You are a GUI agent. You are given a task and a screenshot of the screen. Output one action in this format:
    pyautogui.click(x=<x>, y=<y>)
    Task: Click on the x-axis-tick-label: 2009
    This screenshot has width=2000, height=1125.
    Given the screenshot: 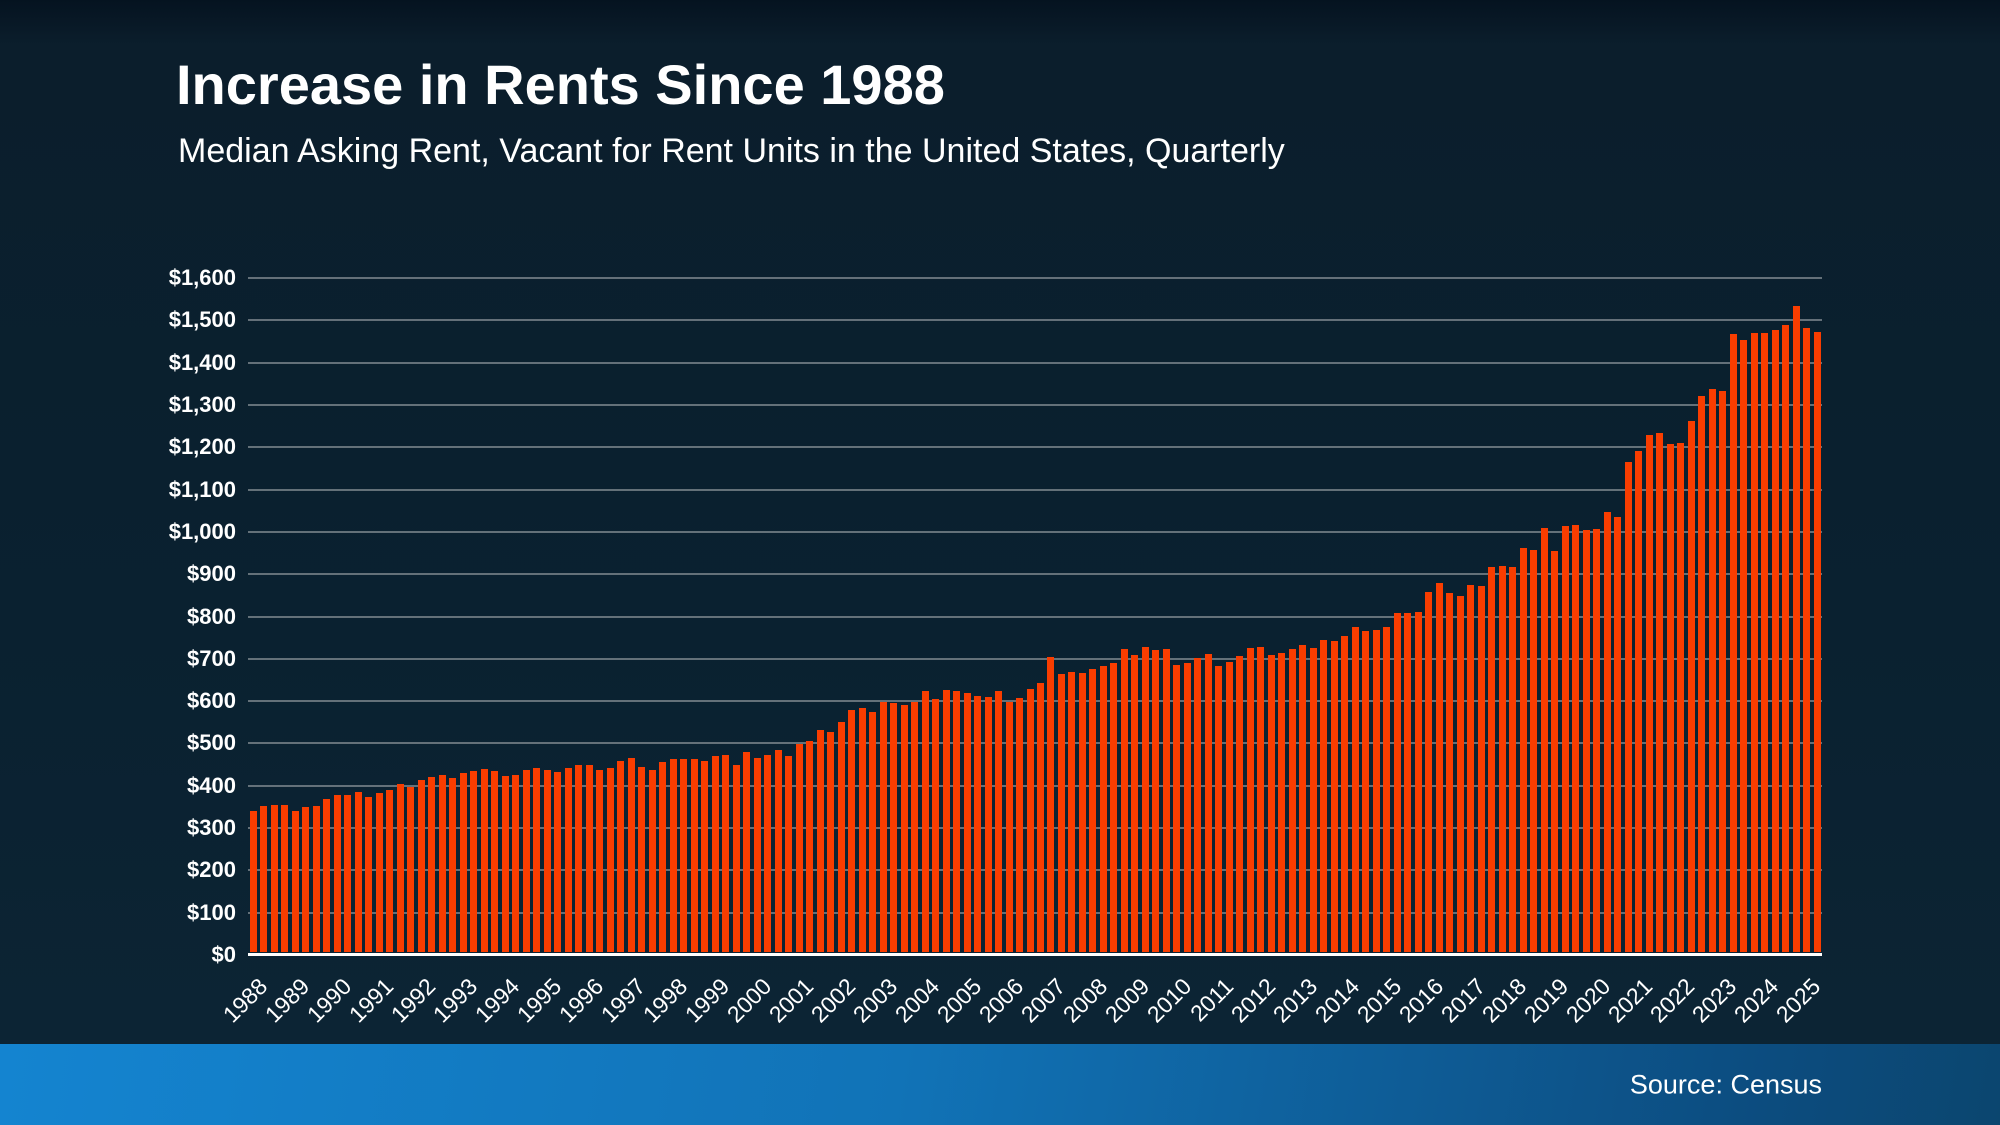 What is the action you would take?
    pyautogui.click(x=1127, y=1000)
    